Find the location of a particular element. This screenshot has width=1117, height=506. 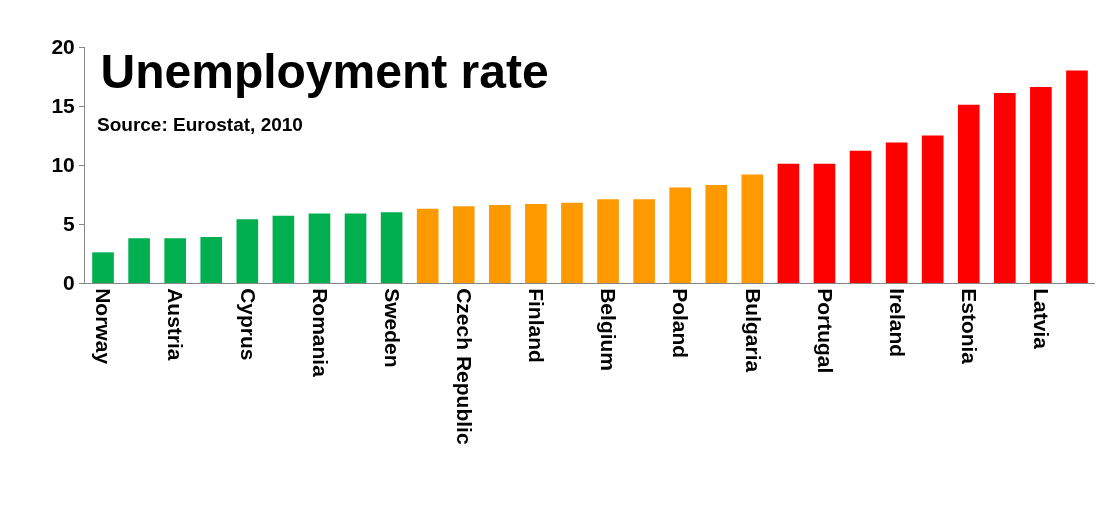

chart-title: Unemployment rate is located at coordinates (324, 71).